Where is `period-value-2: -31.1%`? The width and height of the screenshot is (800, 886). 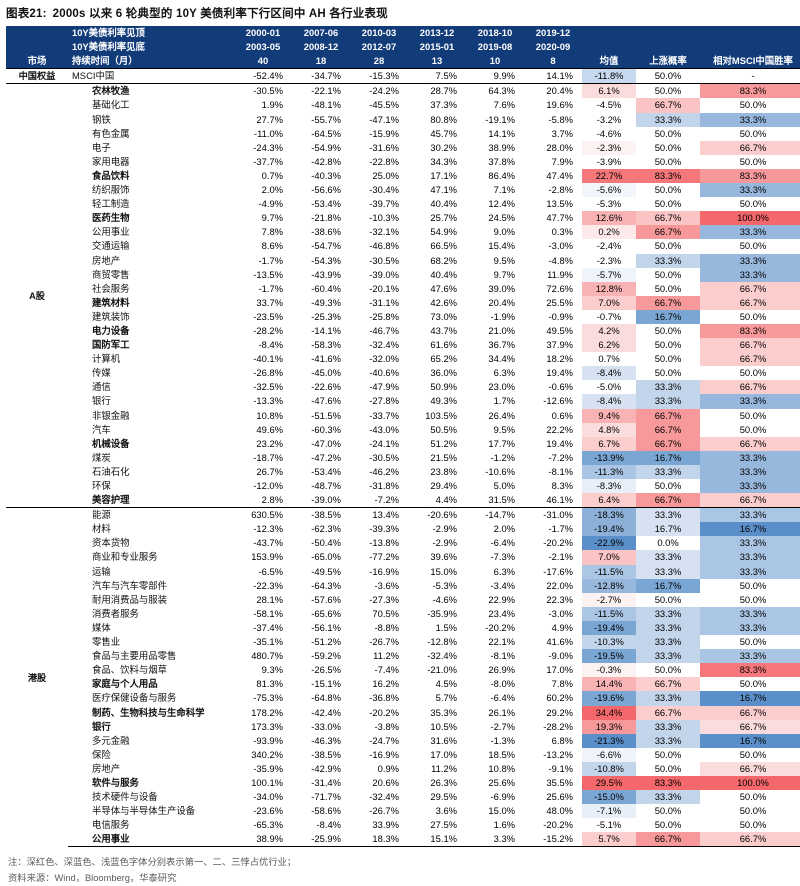
period-value-2: -31.1% is located at coordinates (384, 302).